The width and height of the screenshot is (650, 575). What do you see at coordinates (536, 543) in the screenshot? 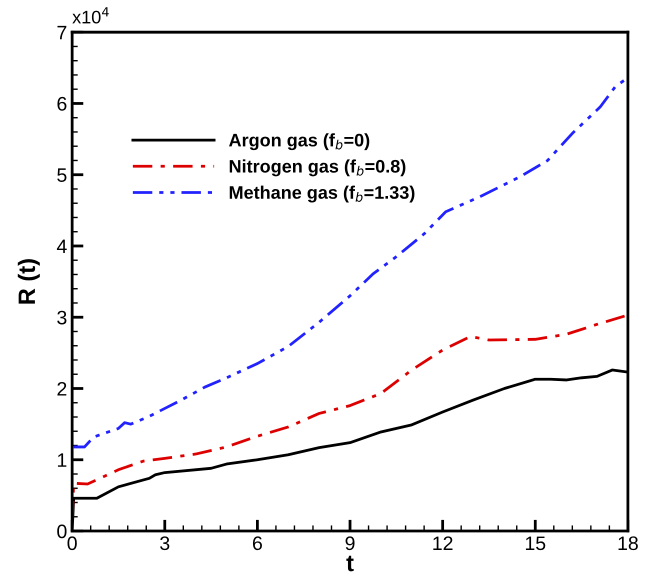
I see `x-tick-label: 15` at bounding box center [536, 543].